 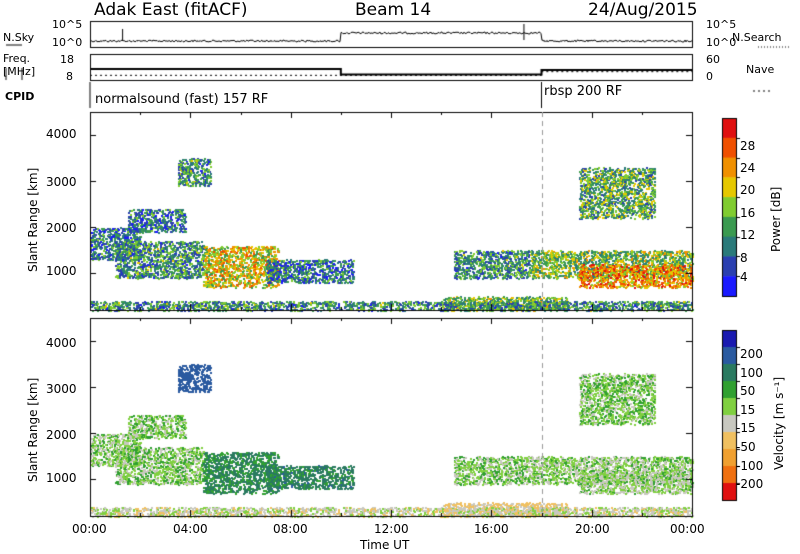 I want to click on freq-tick-top: 18, so click(x=67, y=59).